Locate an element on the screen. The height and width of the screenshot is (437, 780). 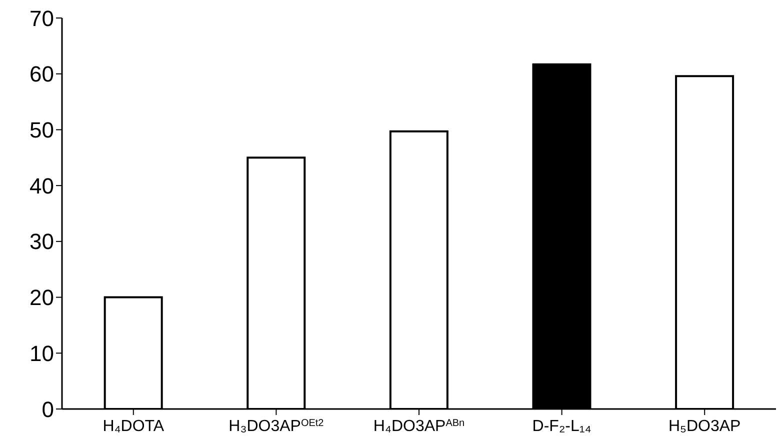
x-tick-label: H₄DOTA is located at coordinates (133, 426).